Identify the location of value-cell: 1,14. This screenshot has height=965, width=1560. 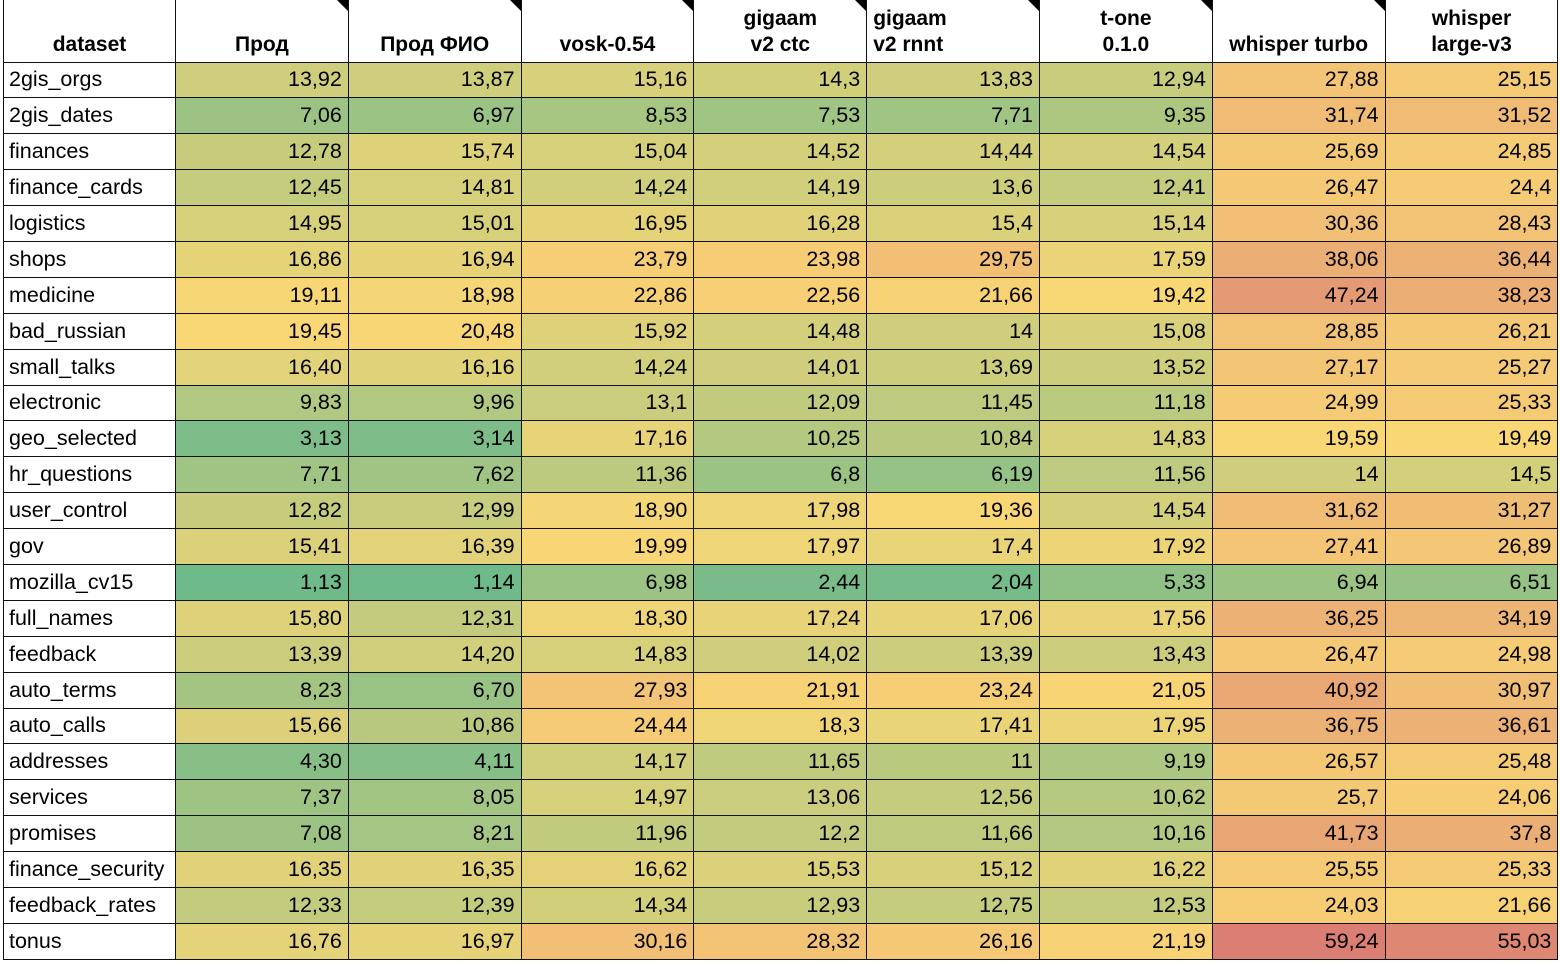
(434, 582).